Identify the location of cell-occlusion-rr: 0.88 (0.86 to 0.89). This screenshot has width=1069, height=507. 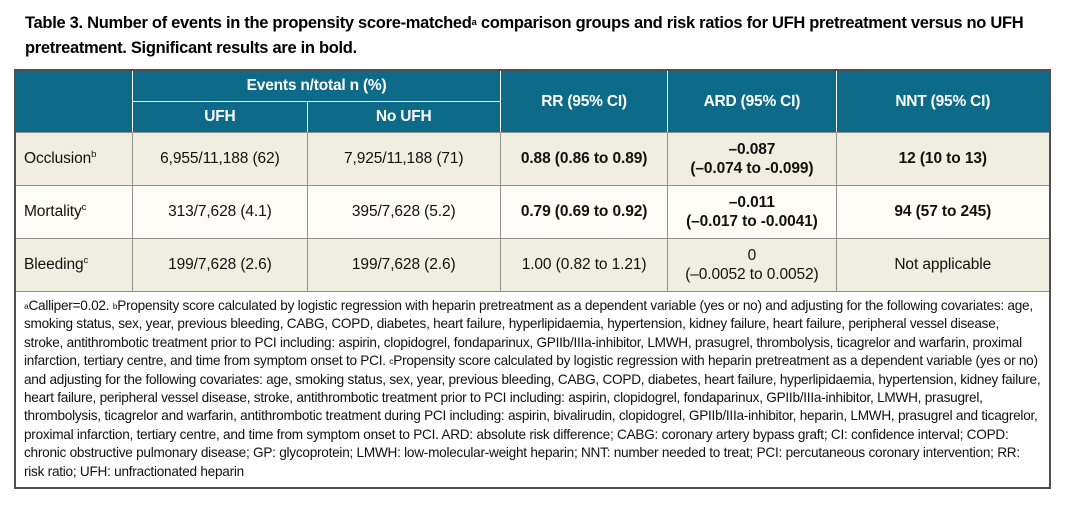
(584, 158).